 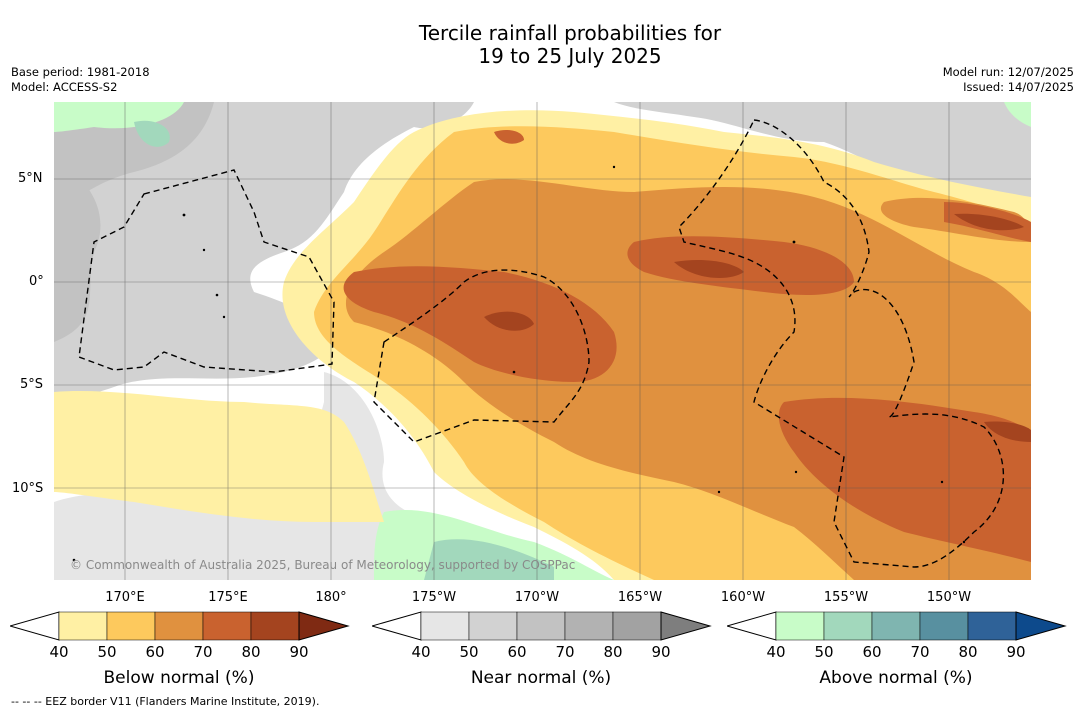 What do you see at coordinates (1018, 86) in the screenshot?
I see `issued-date: Issued: 14/07/2025` at bounding box center [1018, 86].